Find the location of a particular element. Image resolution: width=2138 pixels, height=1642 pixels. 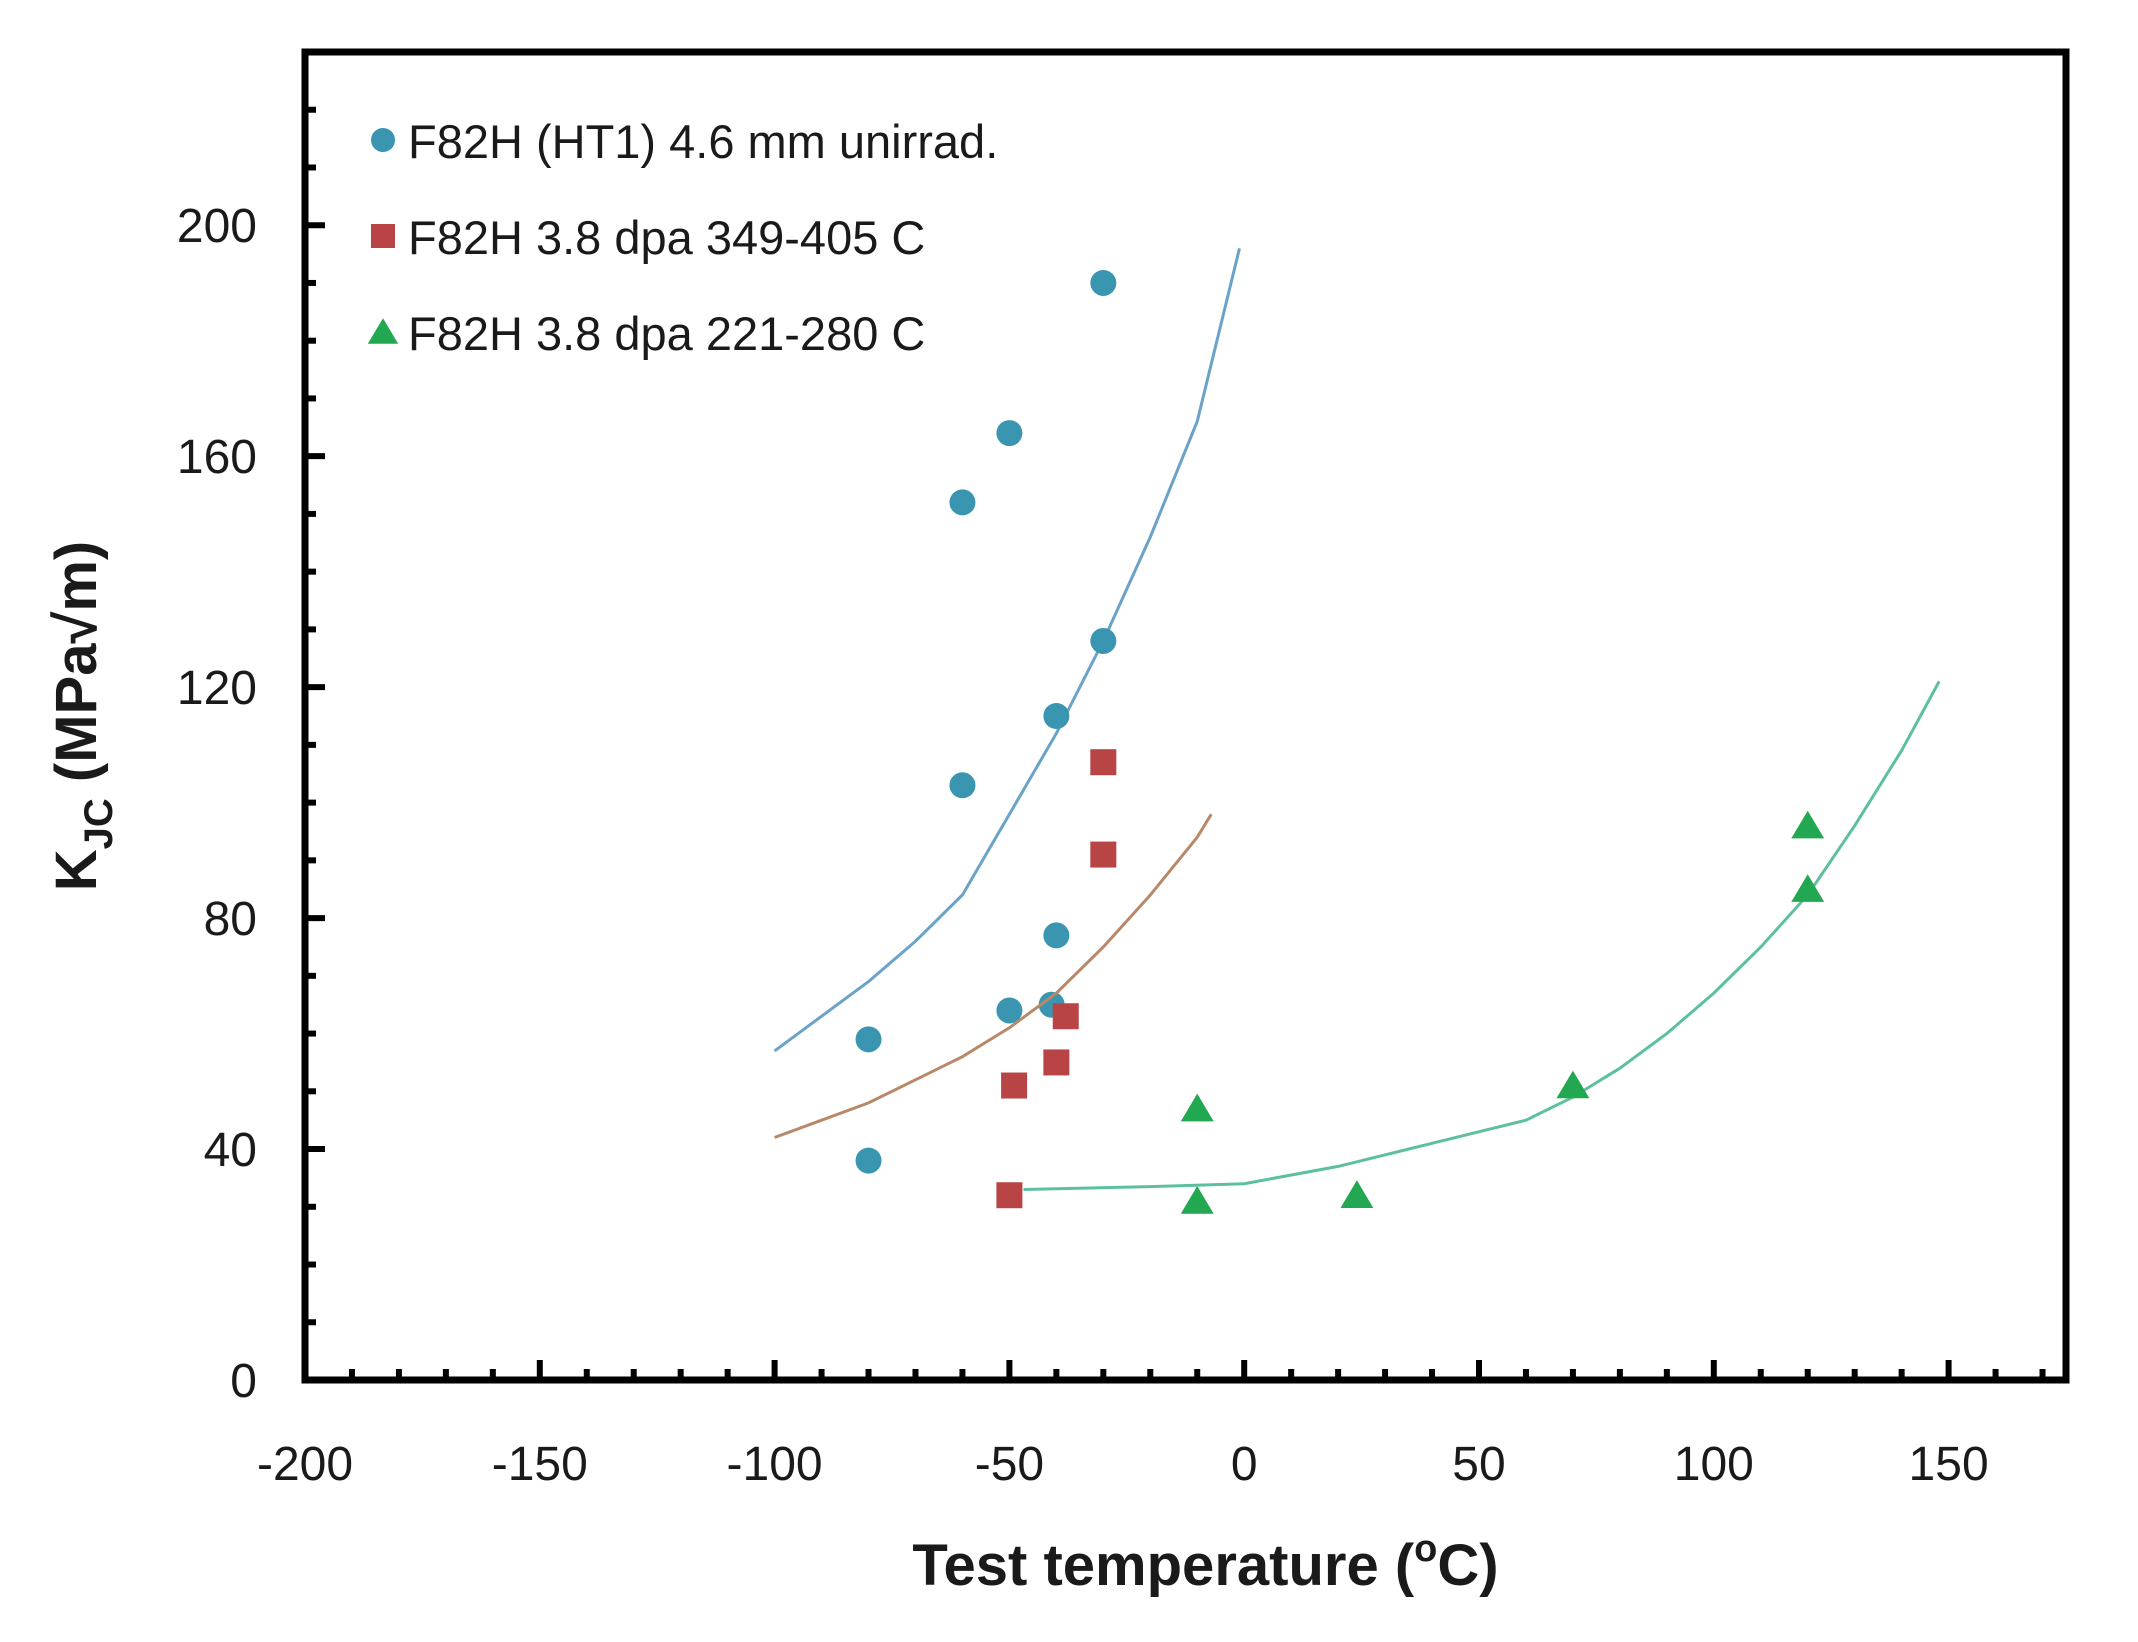

legend-label-1: F82H (HT1) 4.6 mm unirrad. is located at coordinates (703, 141).